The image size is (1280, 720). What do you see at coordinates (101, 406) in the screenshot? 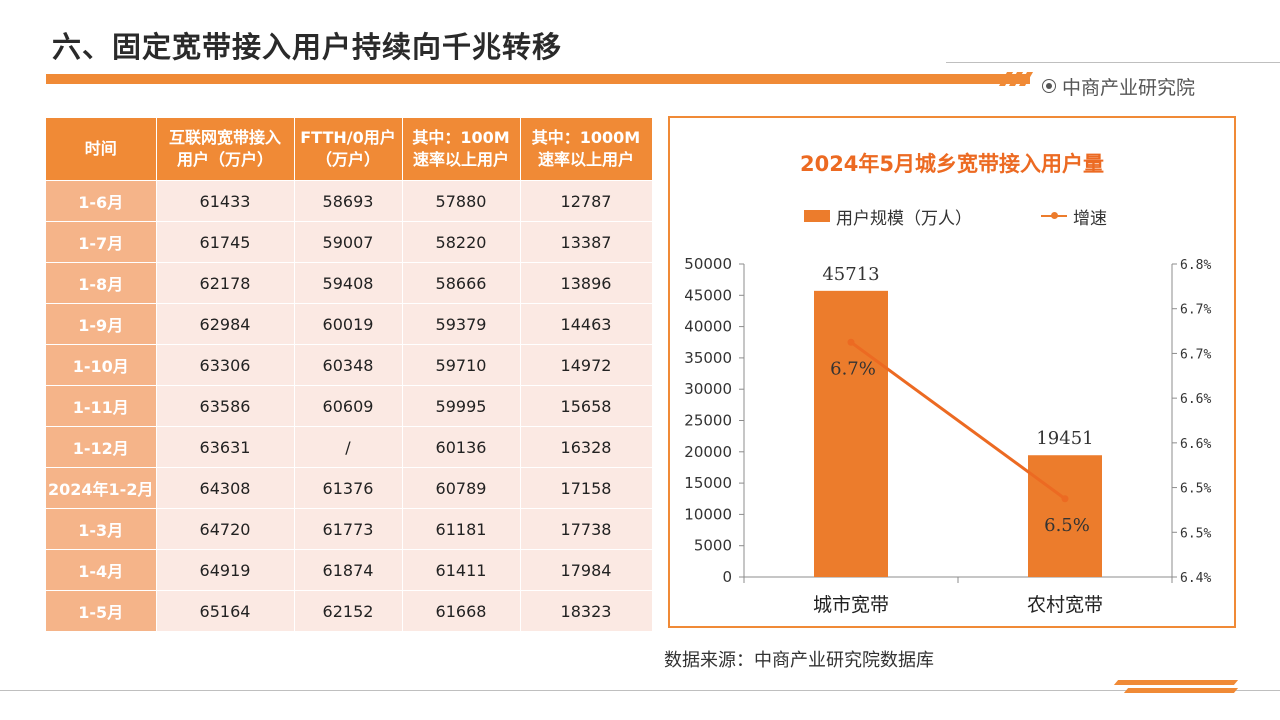
I see `table-period-cell: 1-11月` at bounding box center [101, 406].